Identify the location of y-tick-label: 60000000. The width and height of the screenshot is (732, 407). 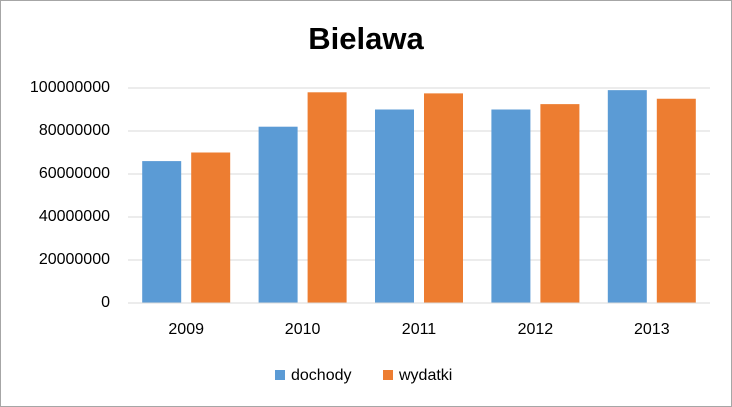
(74, 173).